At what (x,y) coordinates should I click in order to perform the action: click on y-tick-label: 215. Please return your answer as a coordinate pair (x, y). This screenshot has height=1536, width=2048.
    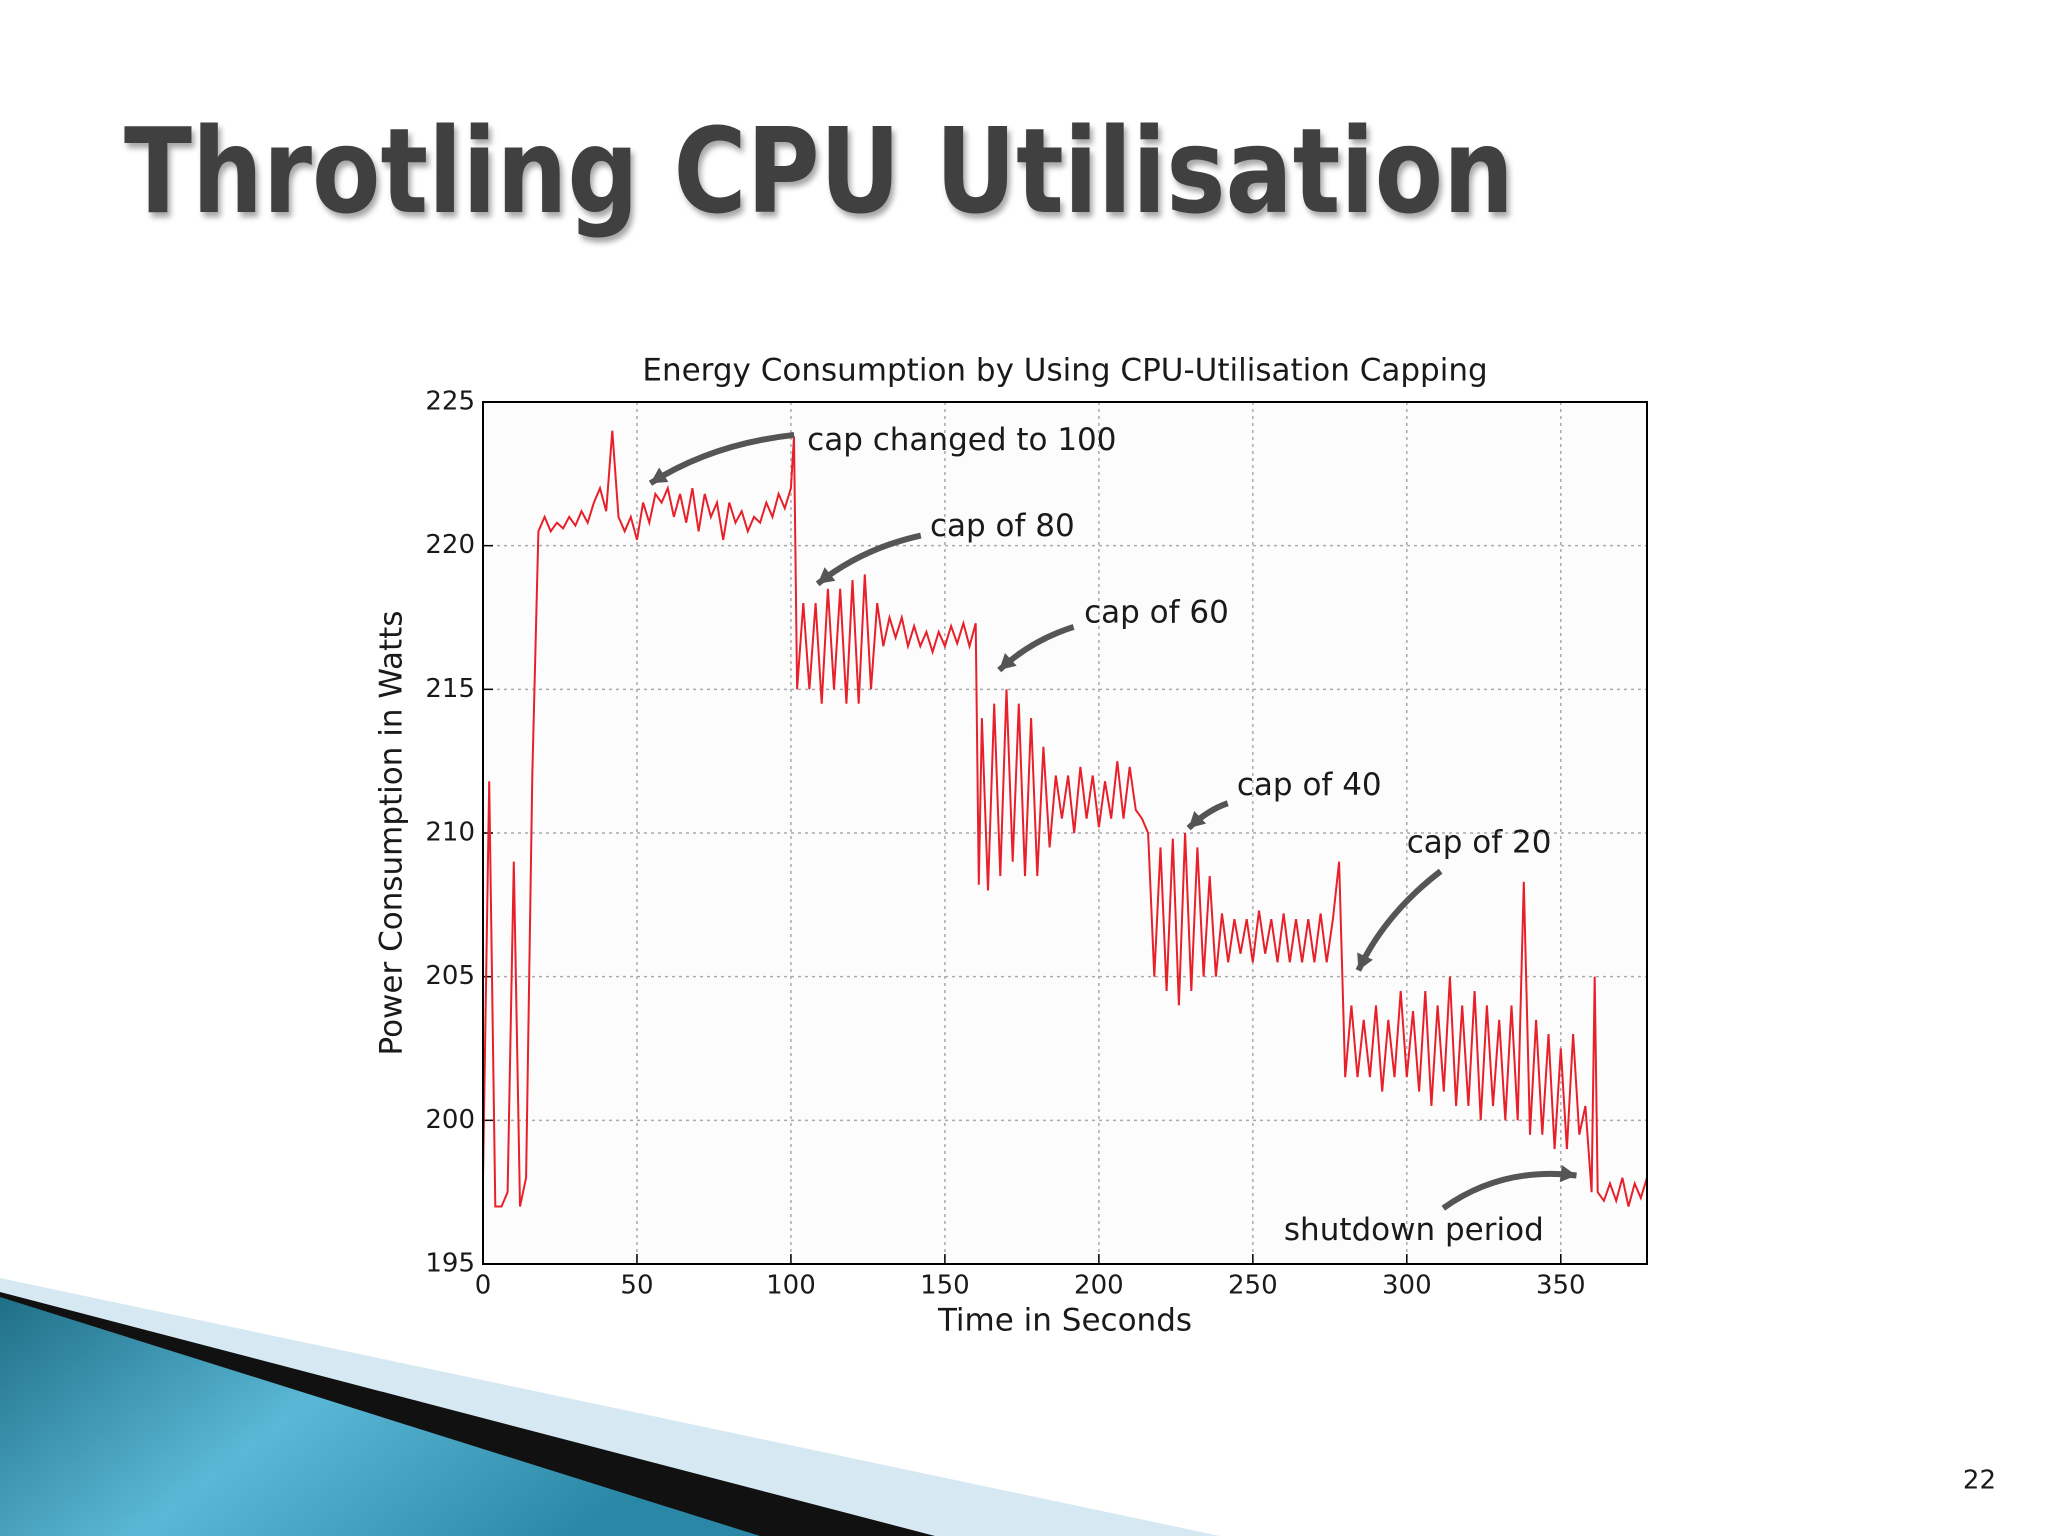
    Looking at the image, I should click on (450, 689).